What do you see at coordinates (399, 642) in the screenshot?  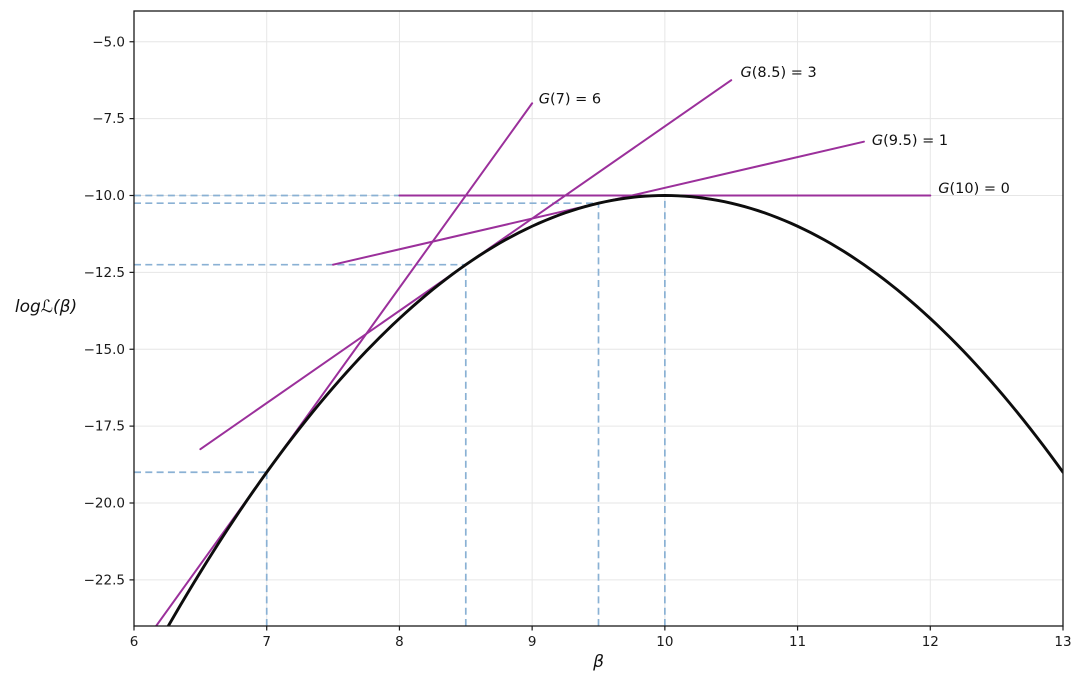 I see `x-tick-label: 8` at bounding box center [399, 642].